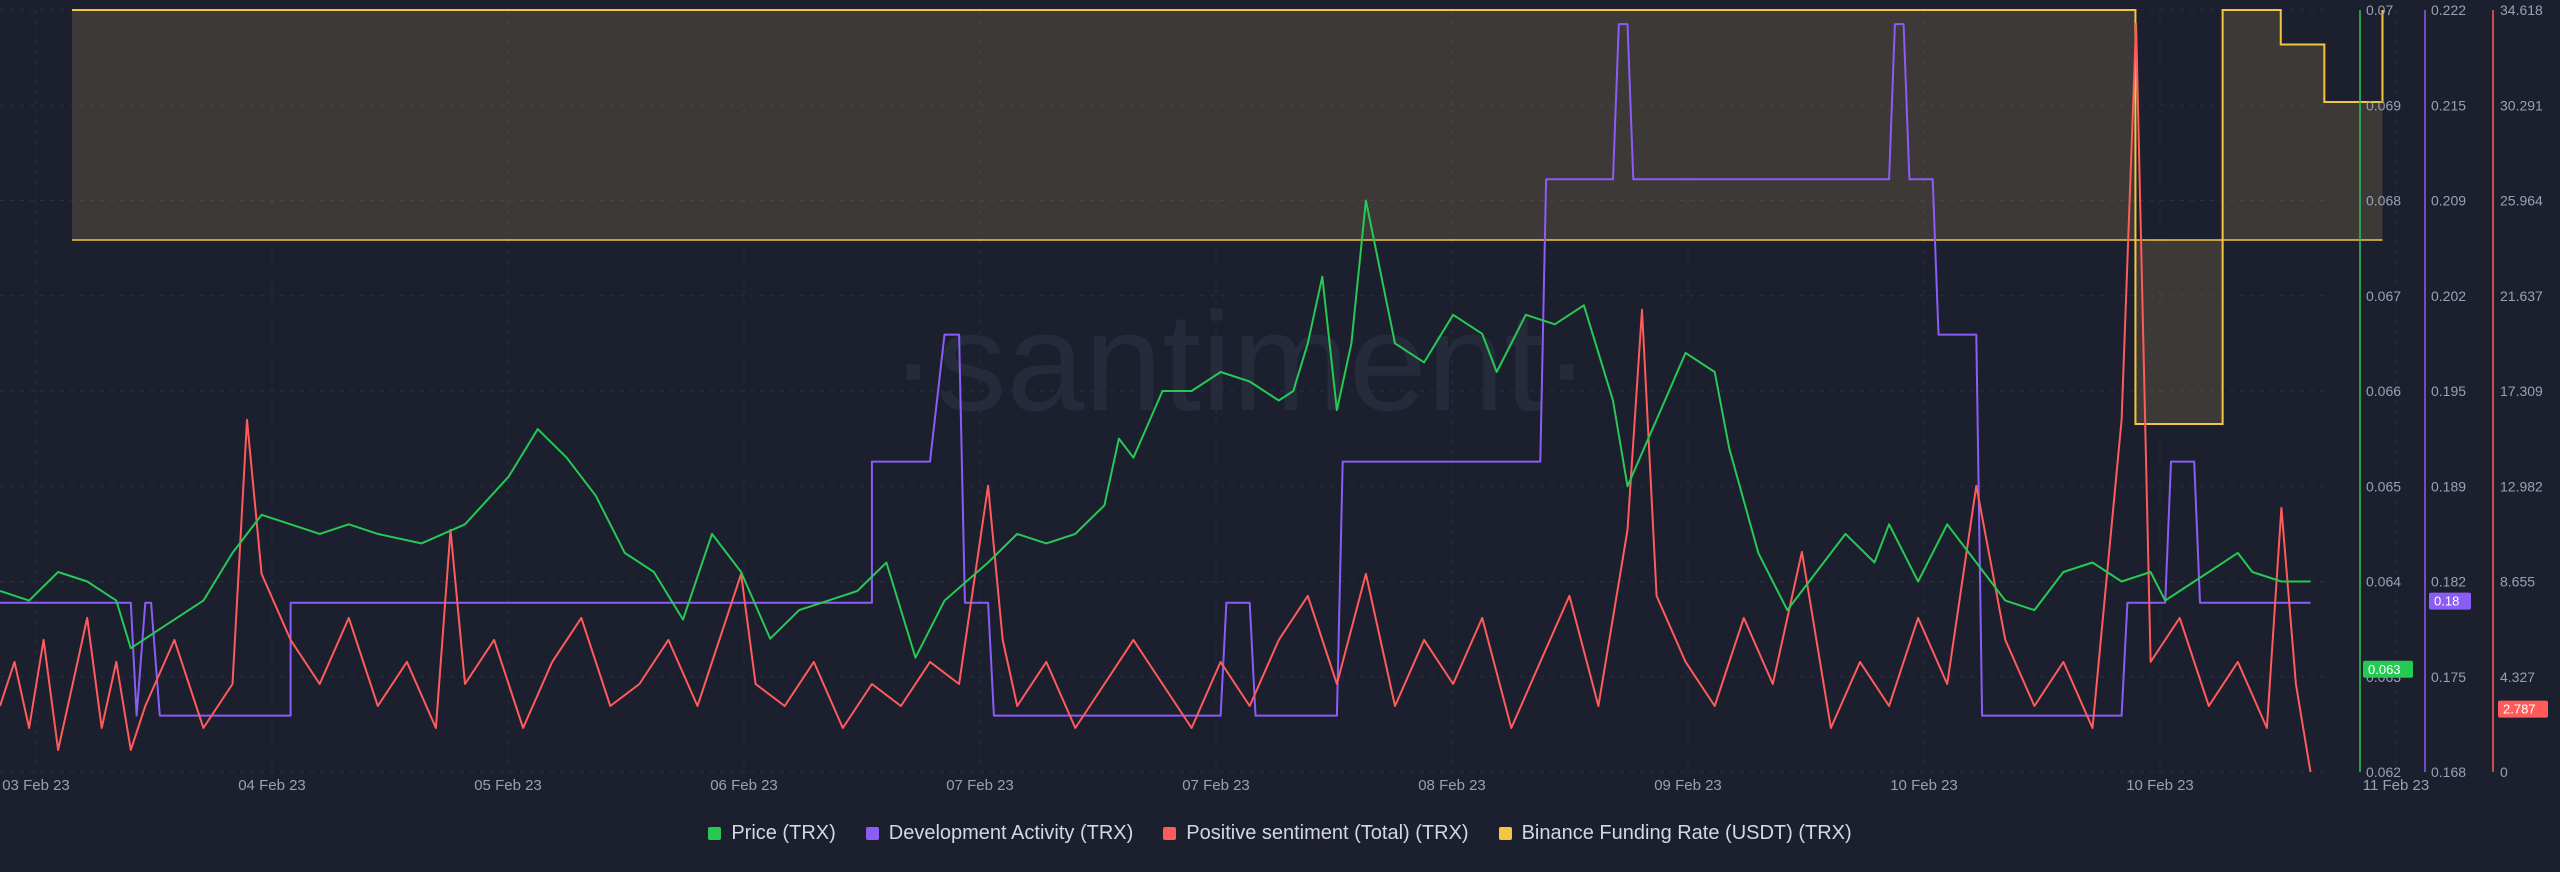  What do you see at coordinates (2448, 772) in the screenshot?
I see `dev-axis-tick: 0.168` at bounding box center [2448, 772].